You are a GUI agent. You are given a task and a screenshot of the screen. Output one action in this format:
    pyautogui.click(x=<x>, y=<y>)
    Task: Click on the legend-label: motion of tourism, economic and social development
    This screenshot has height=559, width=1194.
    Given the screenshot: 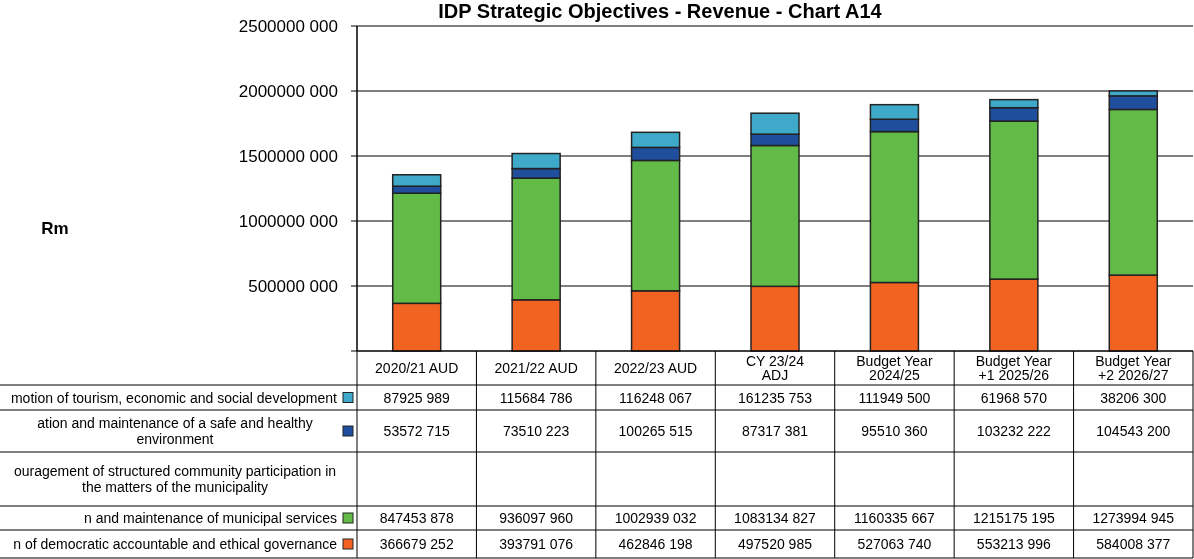 What is the action you would take?
    pyautogui.click(x=174, y=397)
    